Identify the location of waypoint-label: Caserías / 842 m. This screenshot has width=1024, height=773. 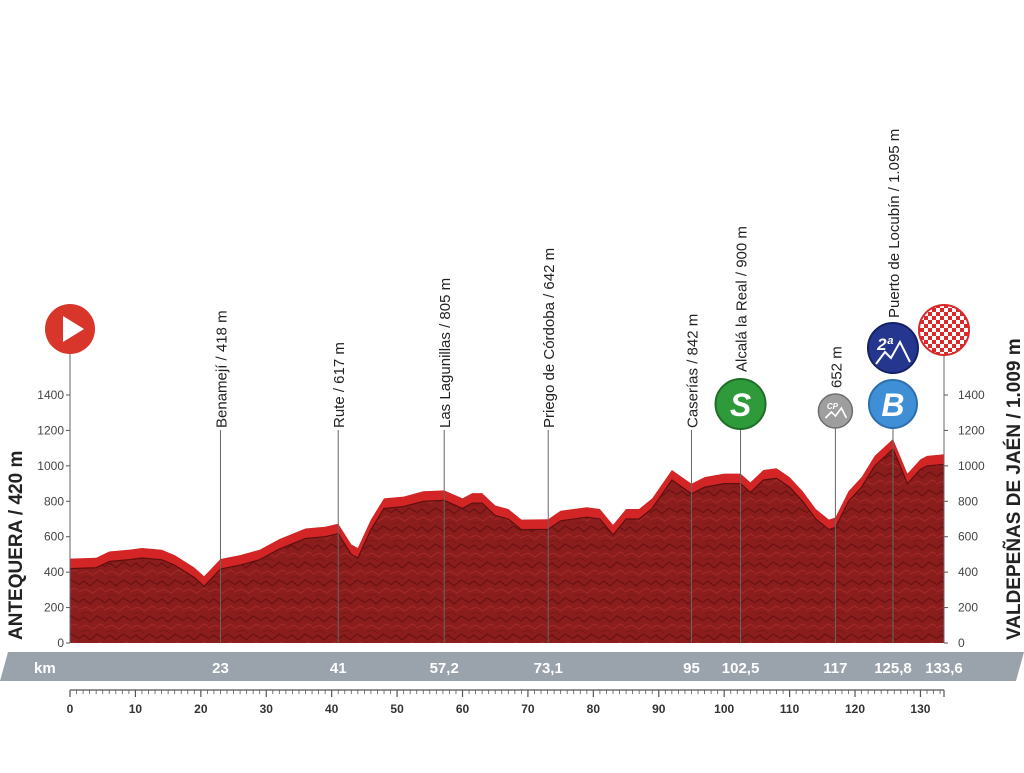
(692, 371).